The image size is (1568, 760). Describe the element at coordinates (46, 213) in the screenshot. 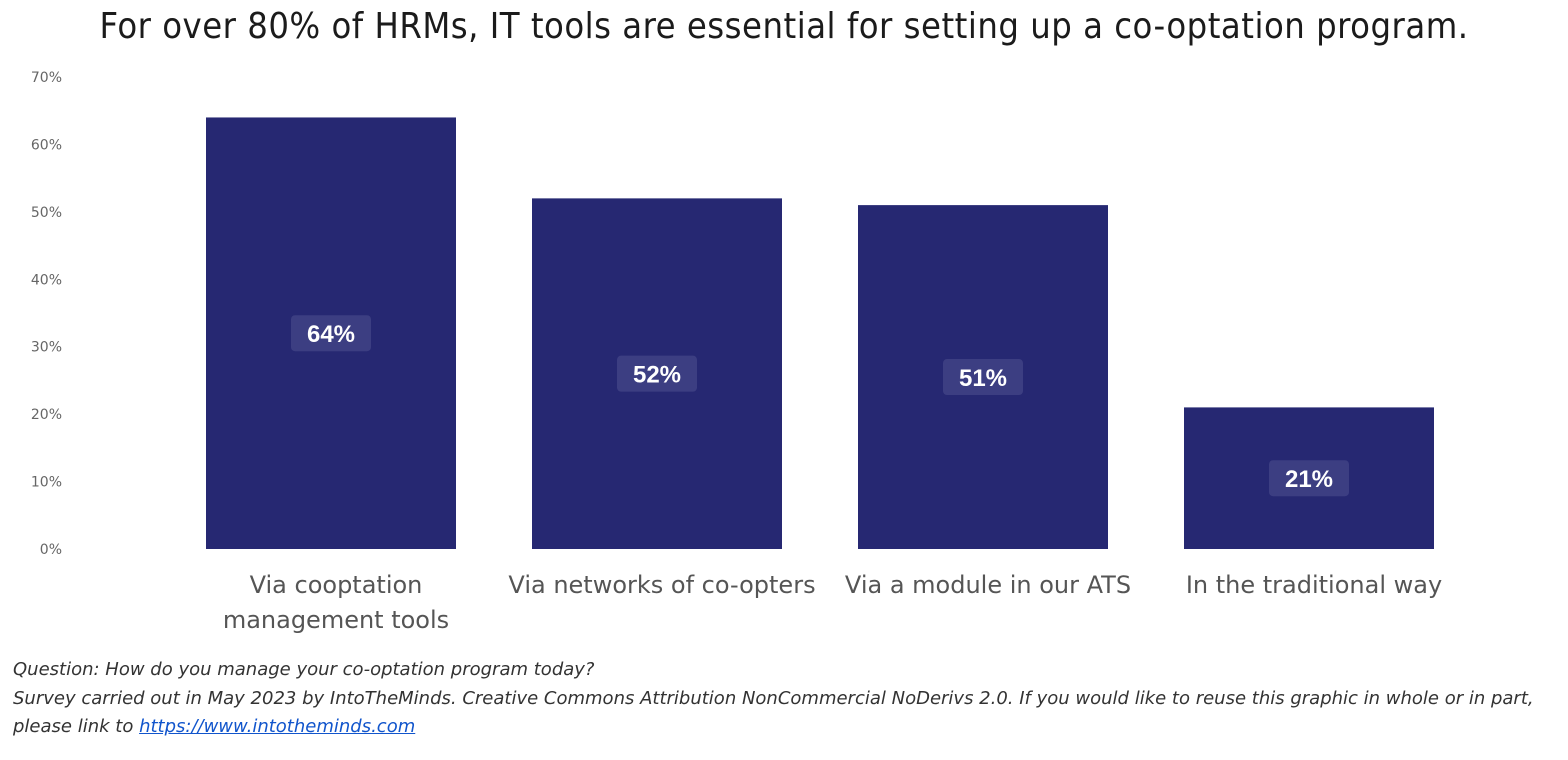

I see `y-tick-label: 50%` at that location.